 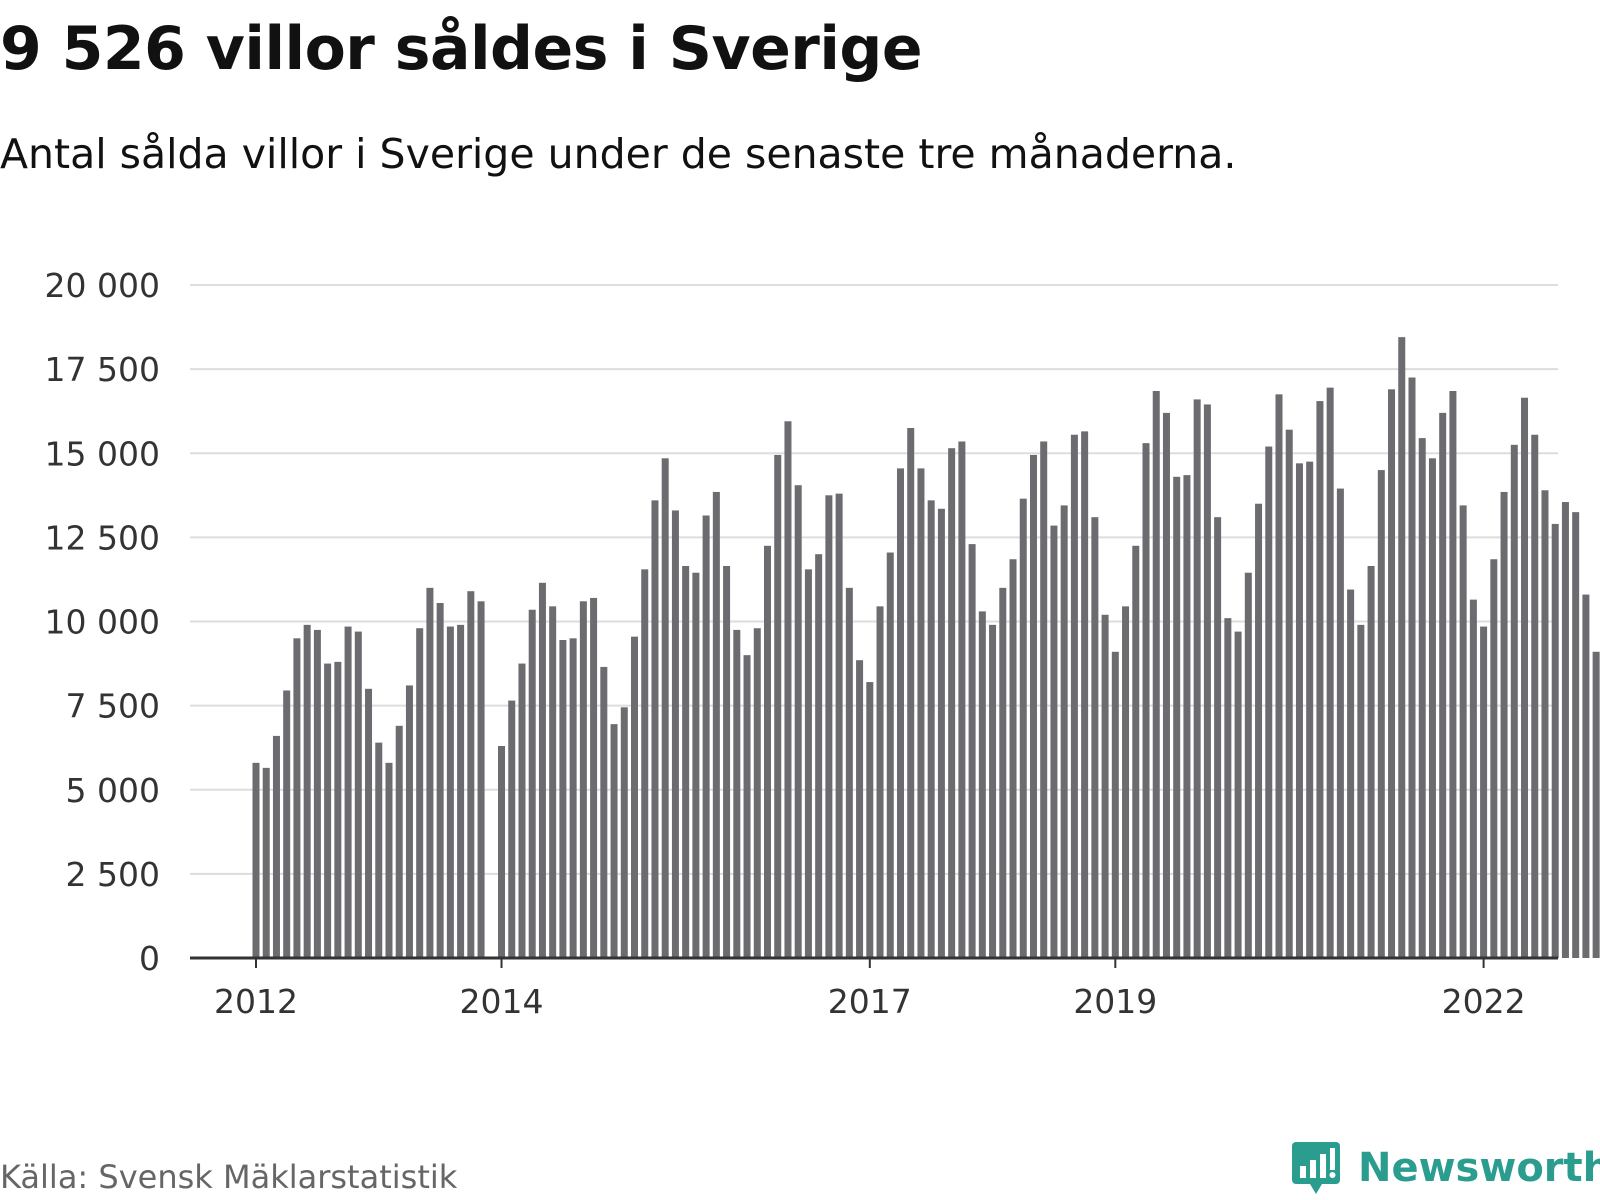 I want to click on y-tick-label: 7 500, so click(x=113, y=706).